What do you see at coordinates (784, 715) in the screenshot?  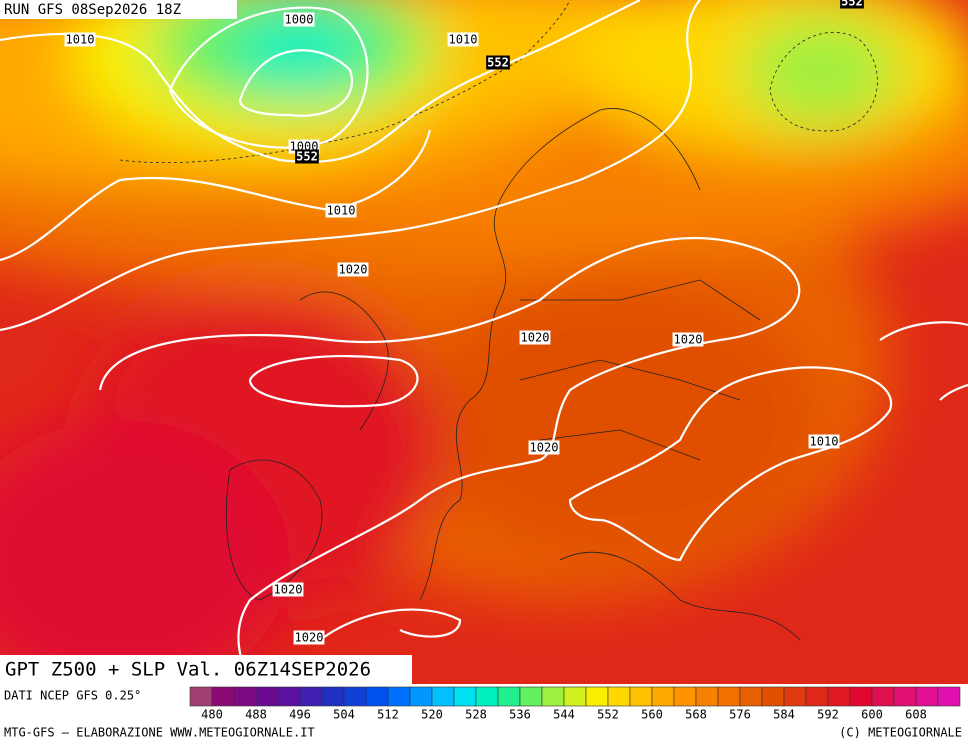 I see `scale-label: 584` at bounding box center [784, 715].